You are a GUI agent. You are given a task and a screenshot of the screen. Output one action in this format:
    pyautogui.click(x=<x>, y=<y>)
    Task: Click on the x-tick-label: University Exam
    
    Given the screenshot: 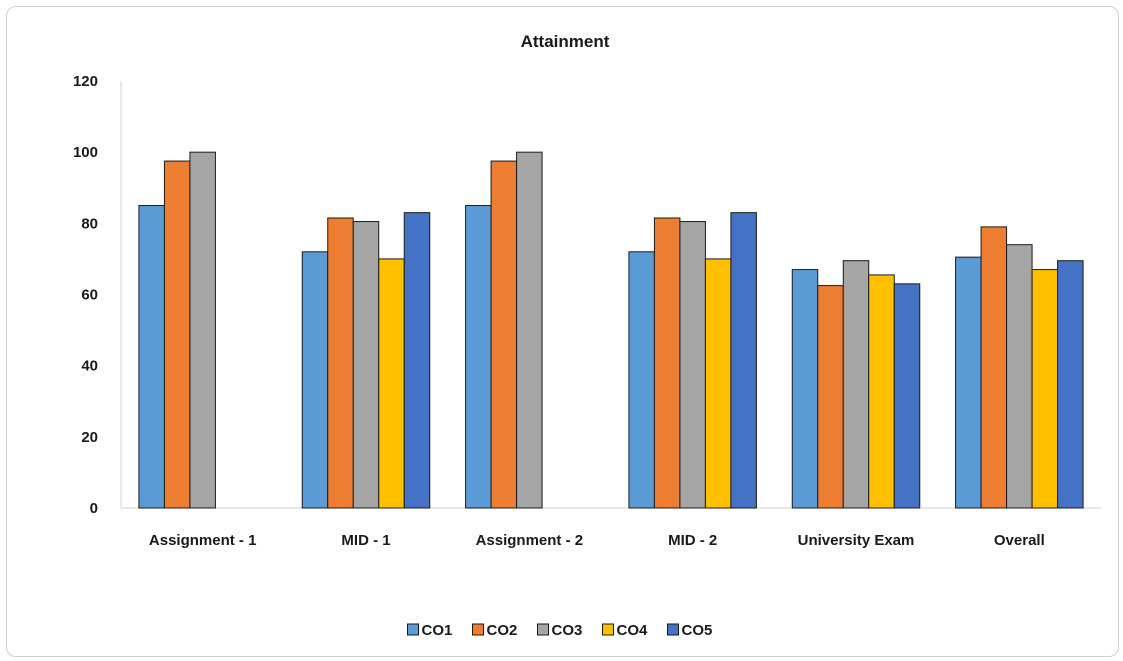 What is the action you would take?
    pyautogui.click(x=856, y=540)
    